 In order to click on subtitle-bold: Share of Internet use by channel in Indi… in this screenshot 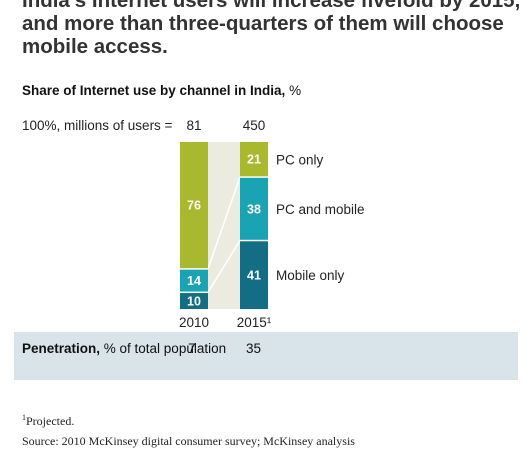, I will do `click(154, 90)`.